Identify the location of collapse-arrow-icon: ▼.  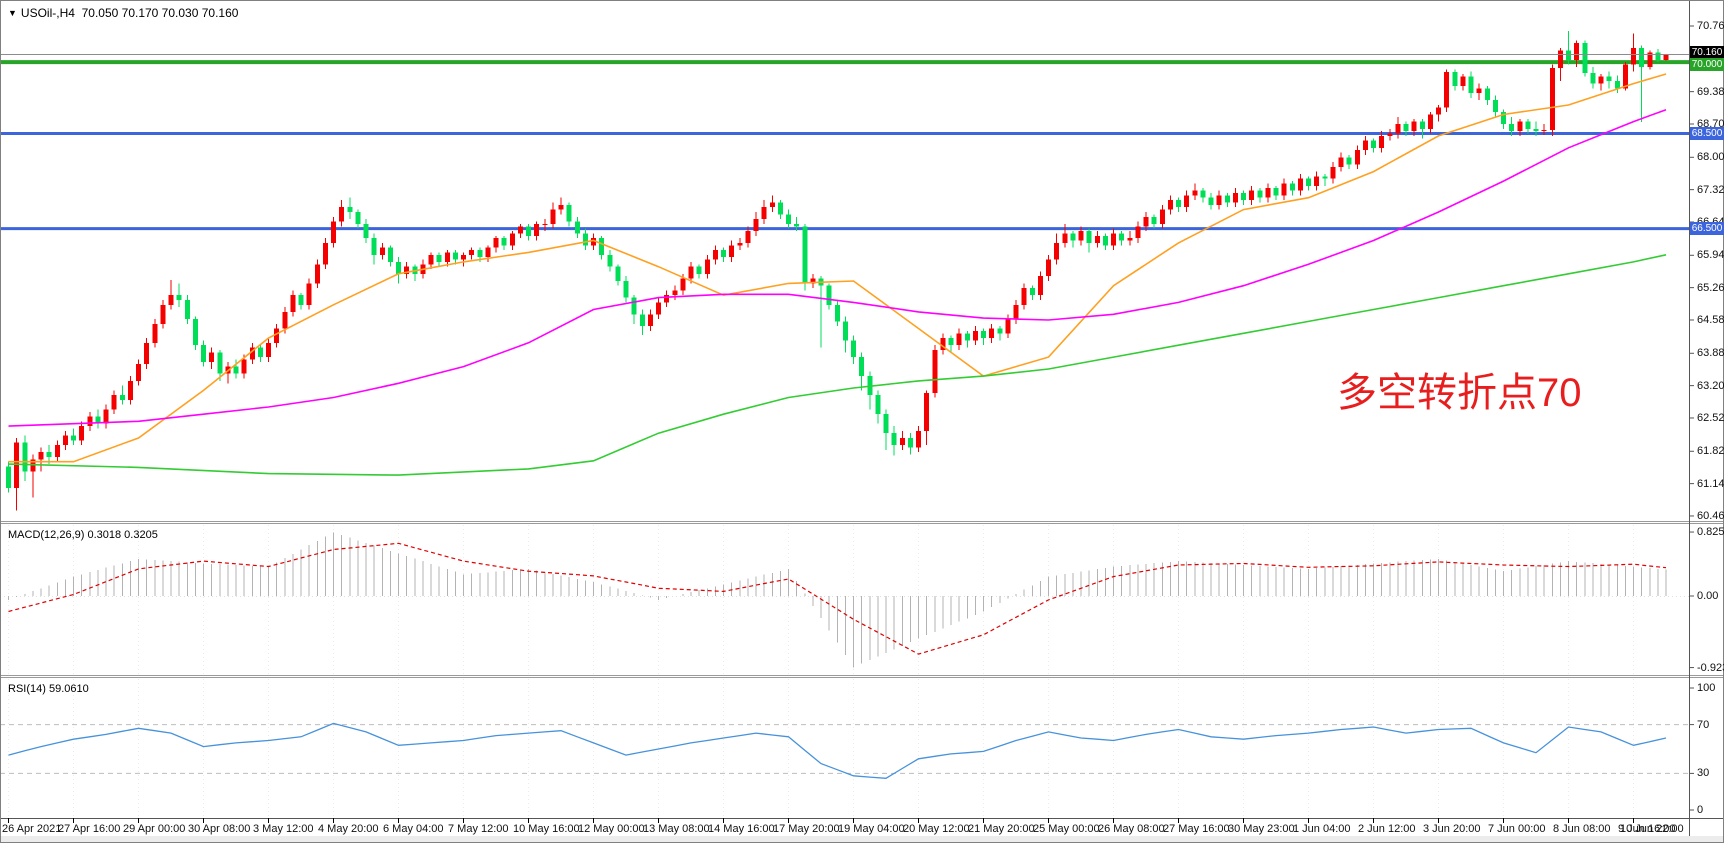
(12, 13).